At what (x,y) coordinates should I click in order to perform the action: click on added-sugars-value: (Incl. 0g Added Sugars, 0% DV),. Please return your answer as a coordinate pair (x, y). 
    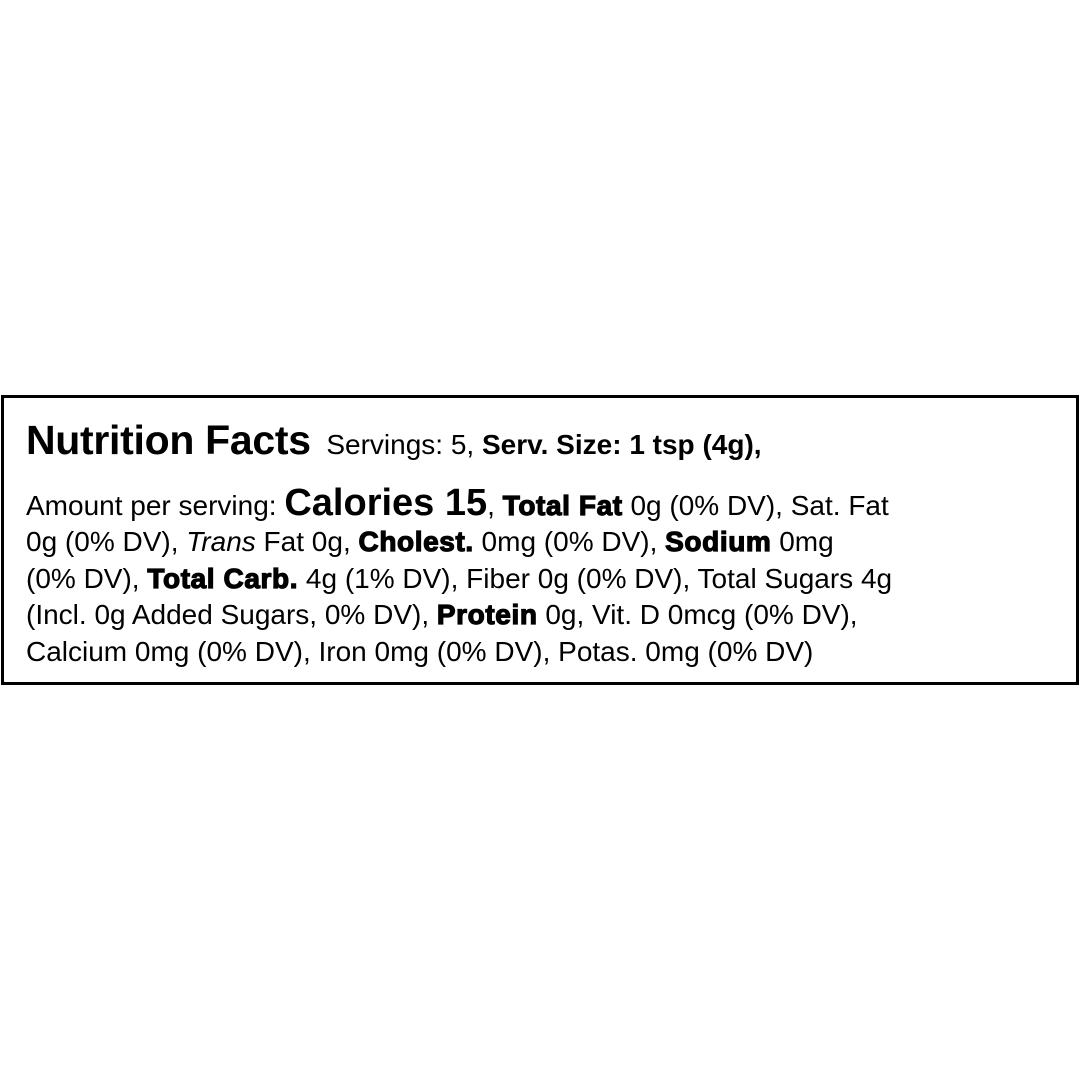
    Looking at the image, I should click on (231, 614).